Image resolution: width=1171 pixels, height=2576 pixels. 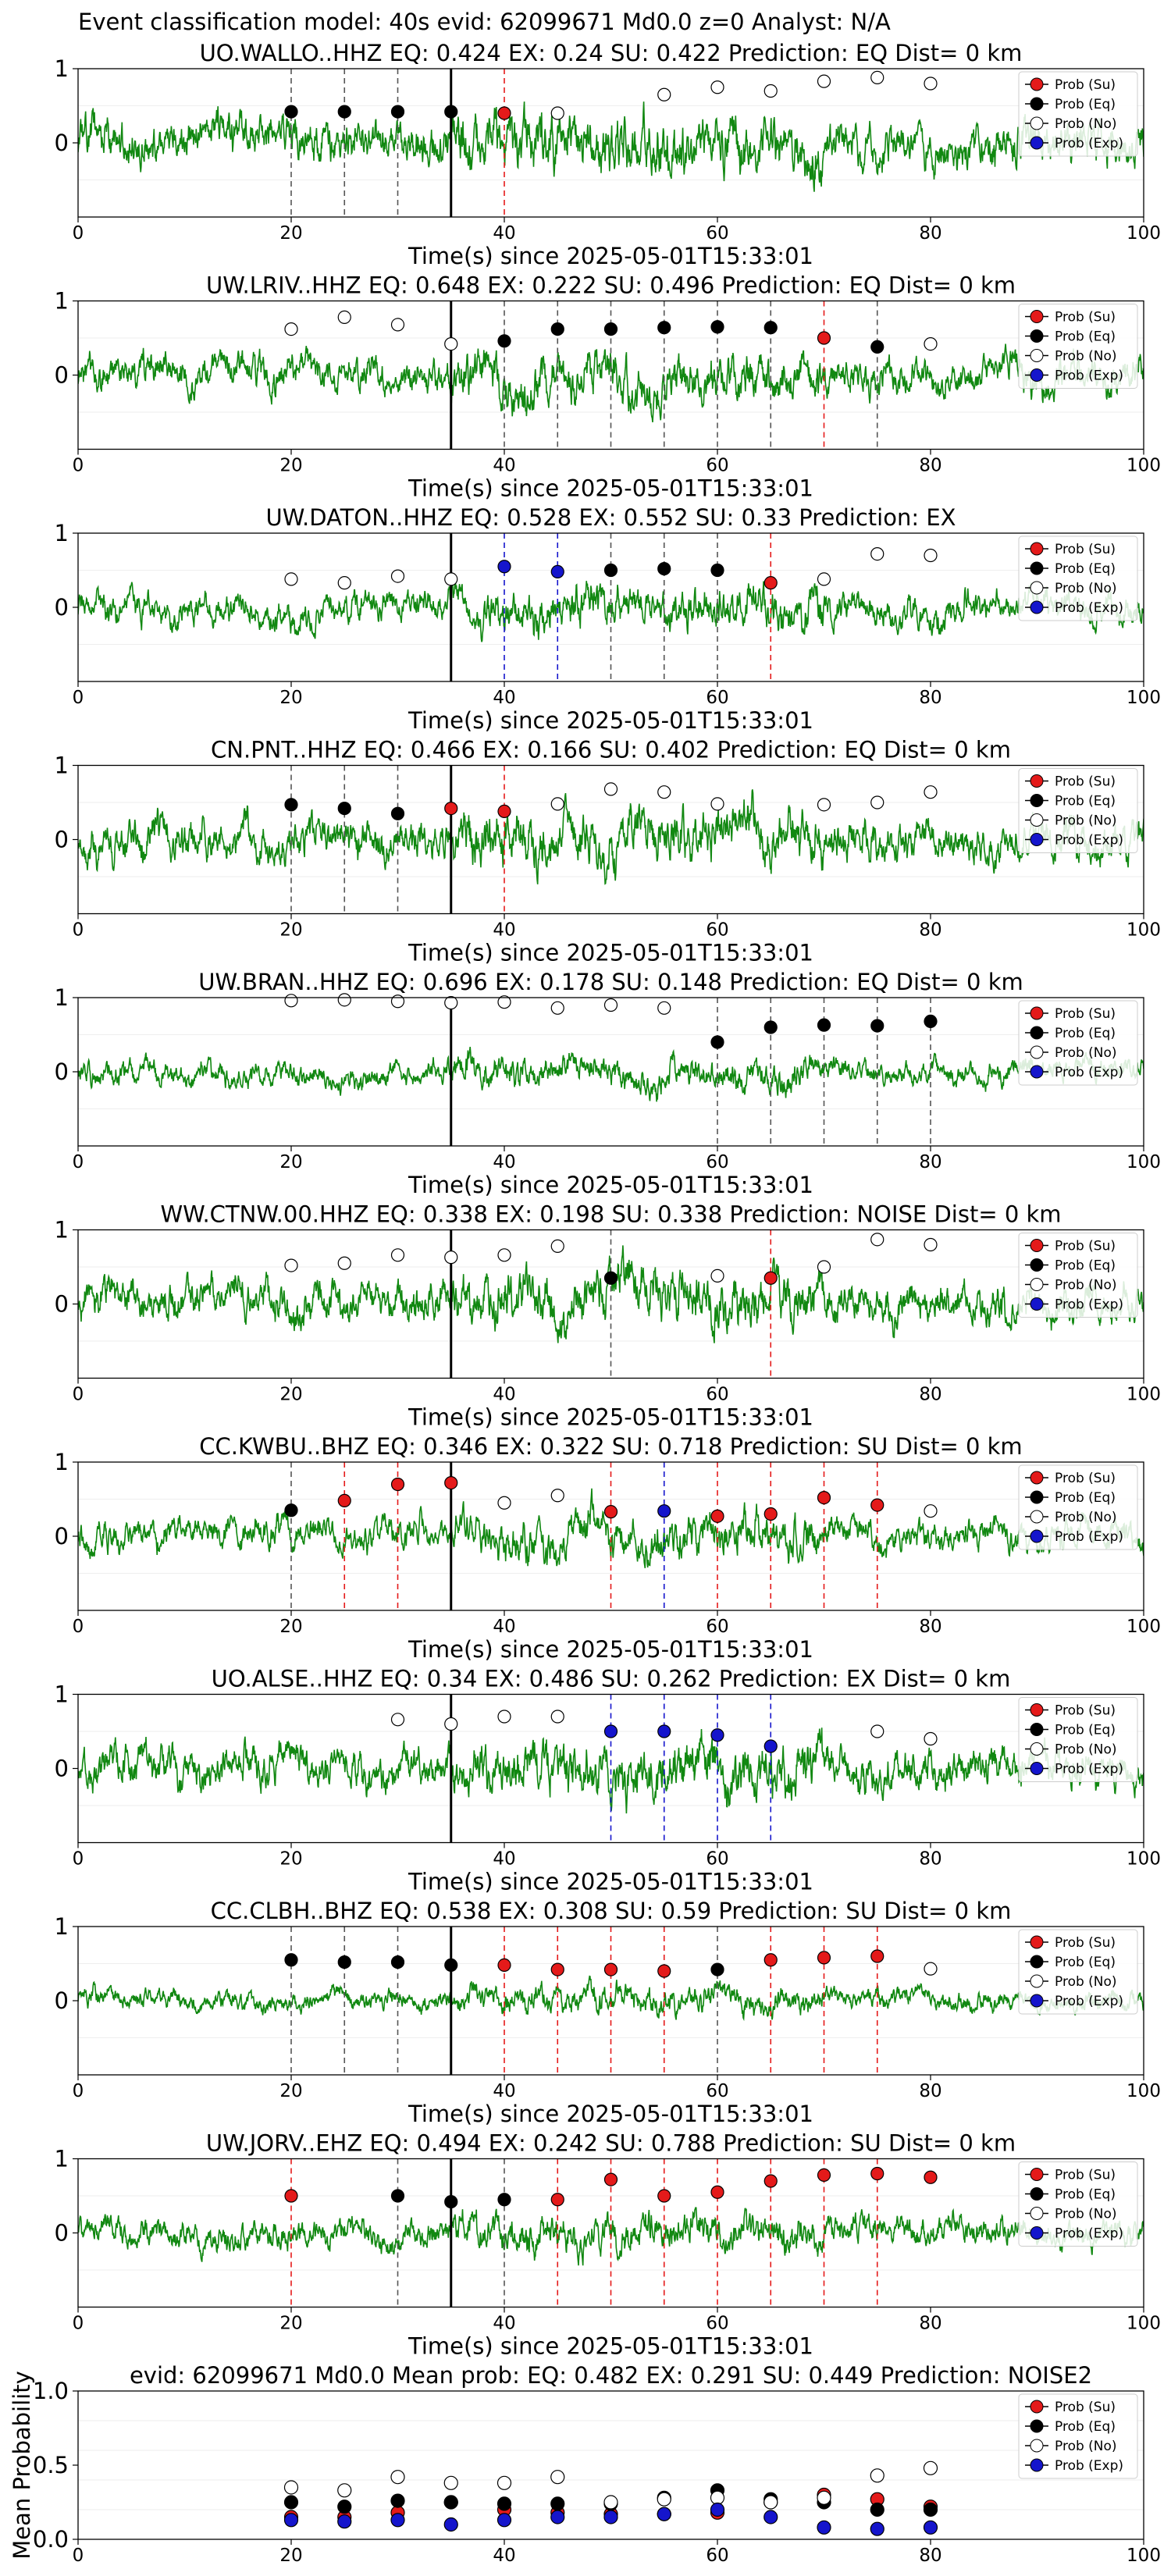 I want to click on legend-marker-su, so click(x=1037, y=2174).